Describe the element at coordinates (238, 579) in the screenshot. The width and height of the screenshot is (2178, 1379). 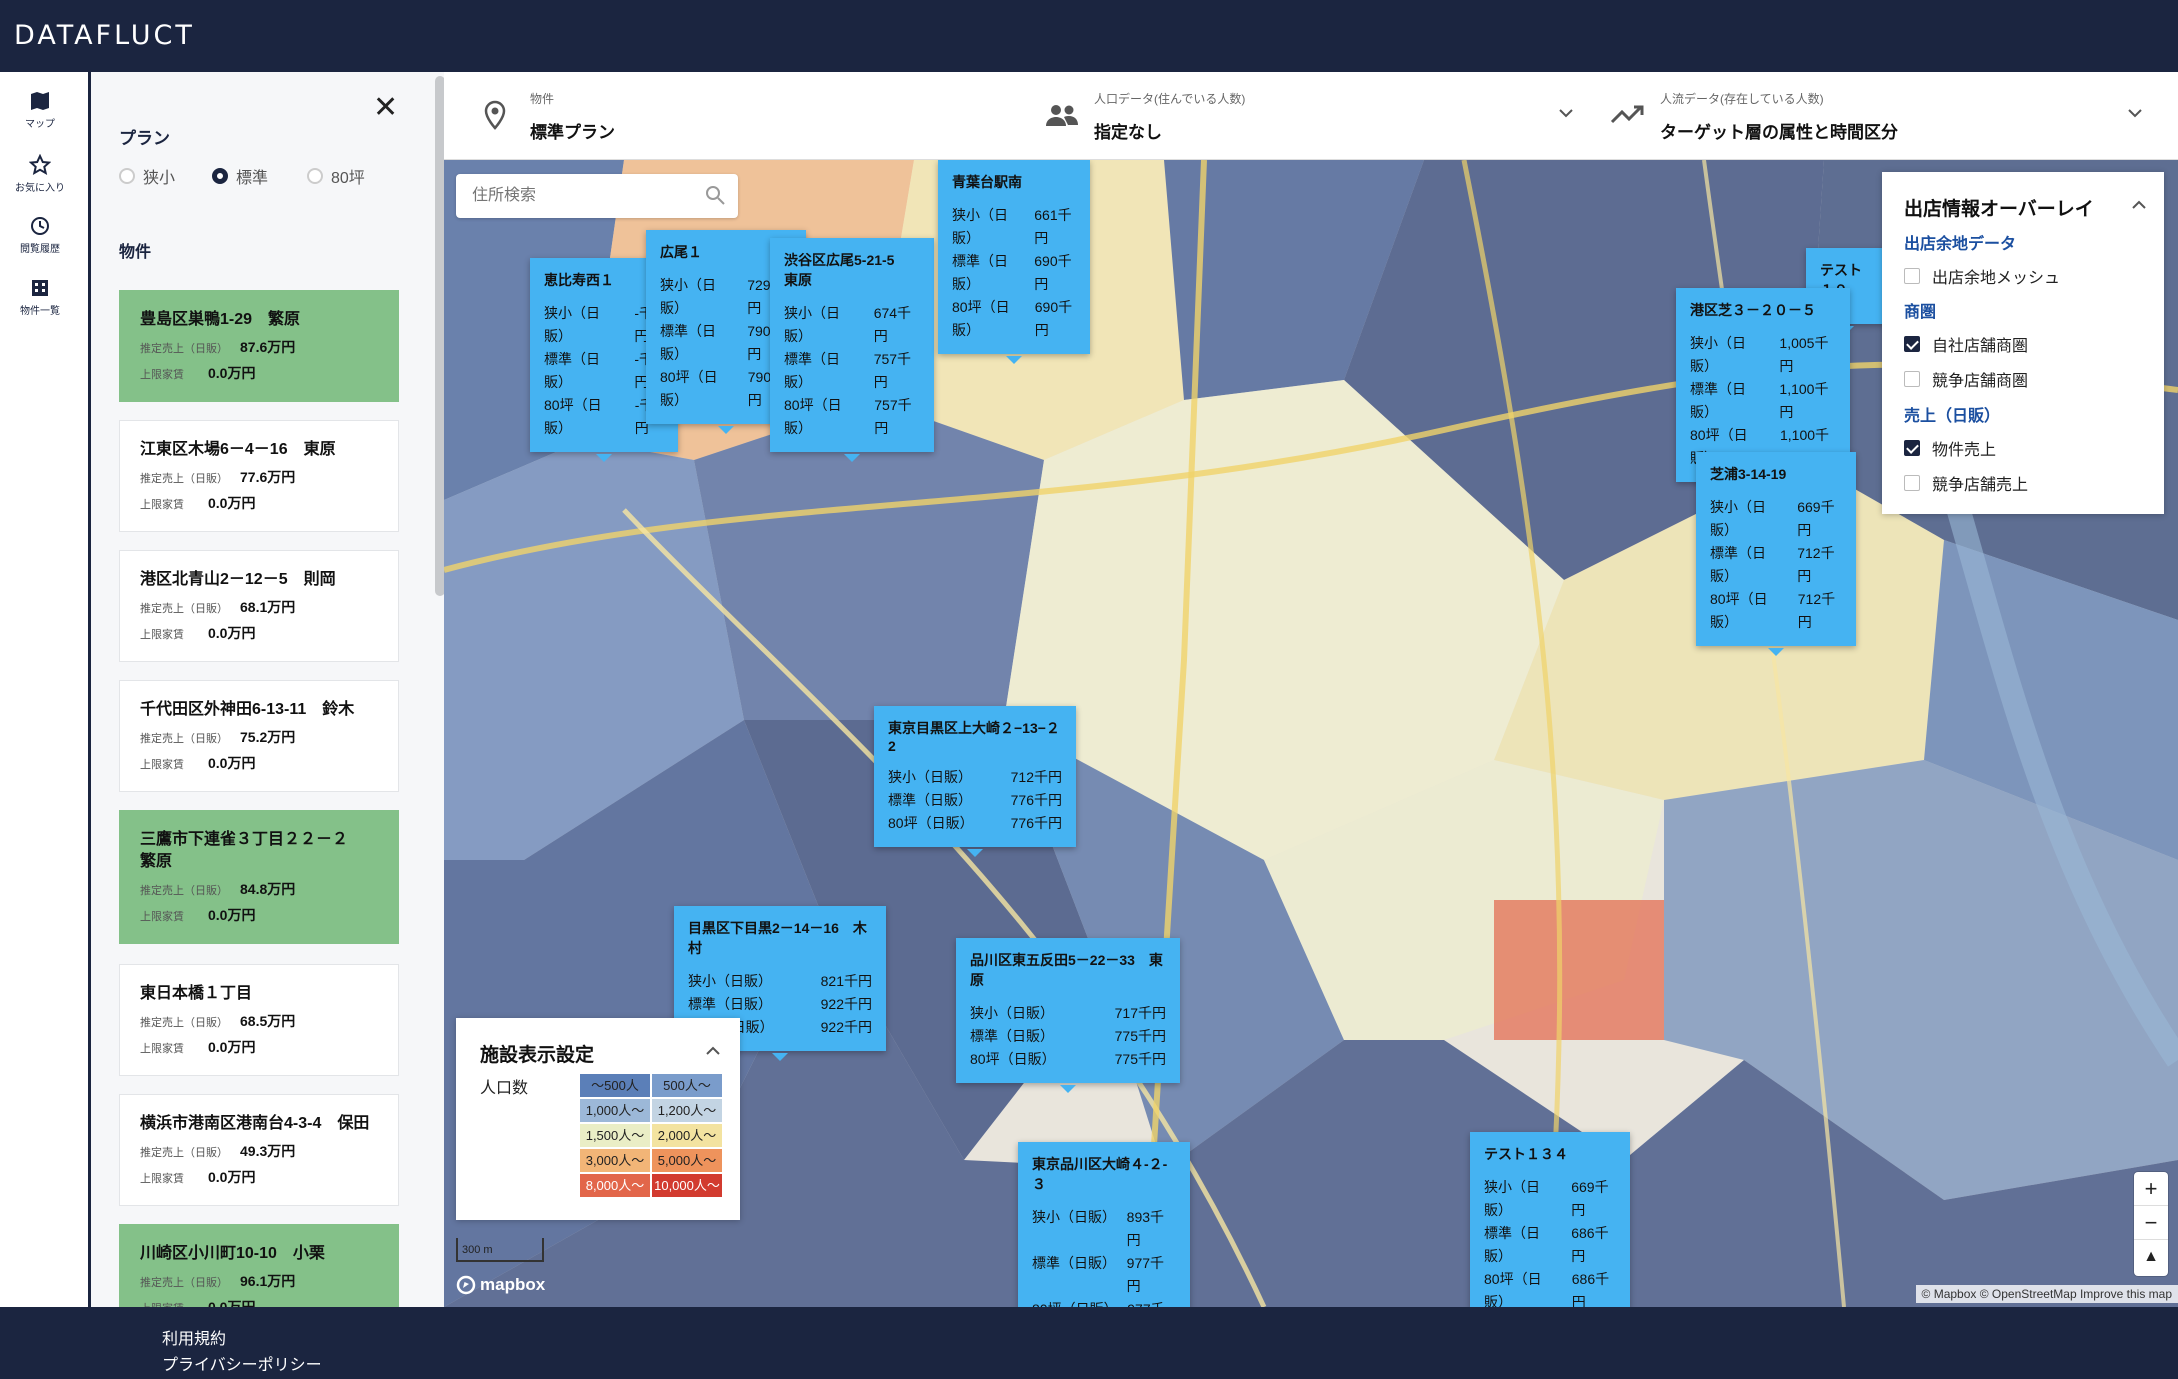
I see `property-name: 港区北青山2－12－5 則岡` at that location.